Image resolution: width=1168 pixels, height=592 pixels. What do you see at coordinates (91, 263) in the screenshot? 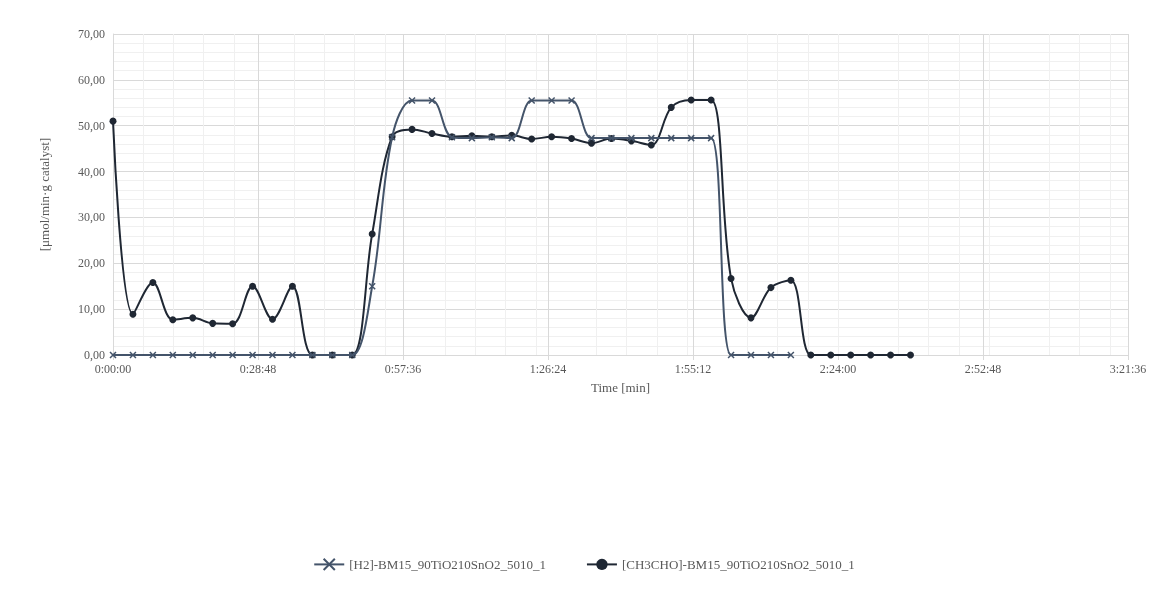
I see `y-tick-label: 20,00` at bounding box center [91, 263].